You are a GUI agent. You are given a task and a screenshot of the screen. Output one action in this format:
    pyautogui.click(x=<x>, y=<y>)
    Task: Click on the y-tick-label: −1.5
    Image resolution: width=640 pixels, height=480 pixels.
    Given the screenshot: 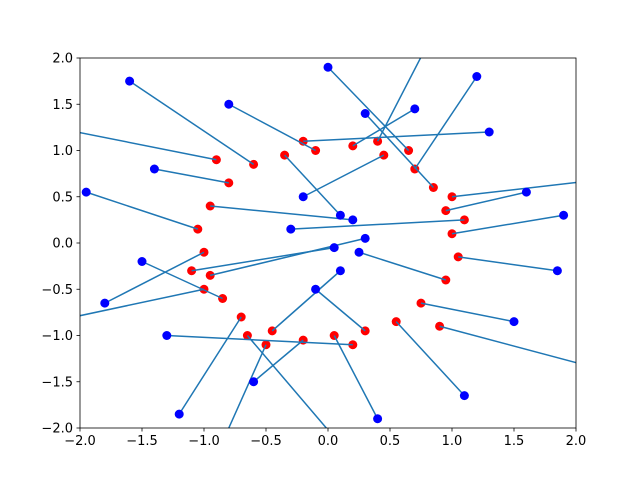 What is the action you would take?
    pyautogui.click(x=57, y=382)
    